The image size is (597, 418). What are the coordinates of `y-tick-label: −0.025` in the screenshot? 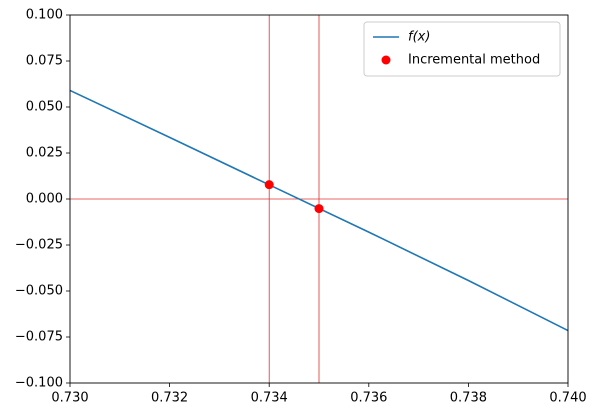 It's located at (39, 245).